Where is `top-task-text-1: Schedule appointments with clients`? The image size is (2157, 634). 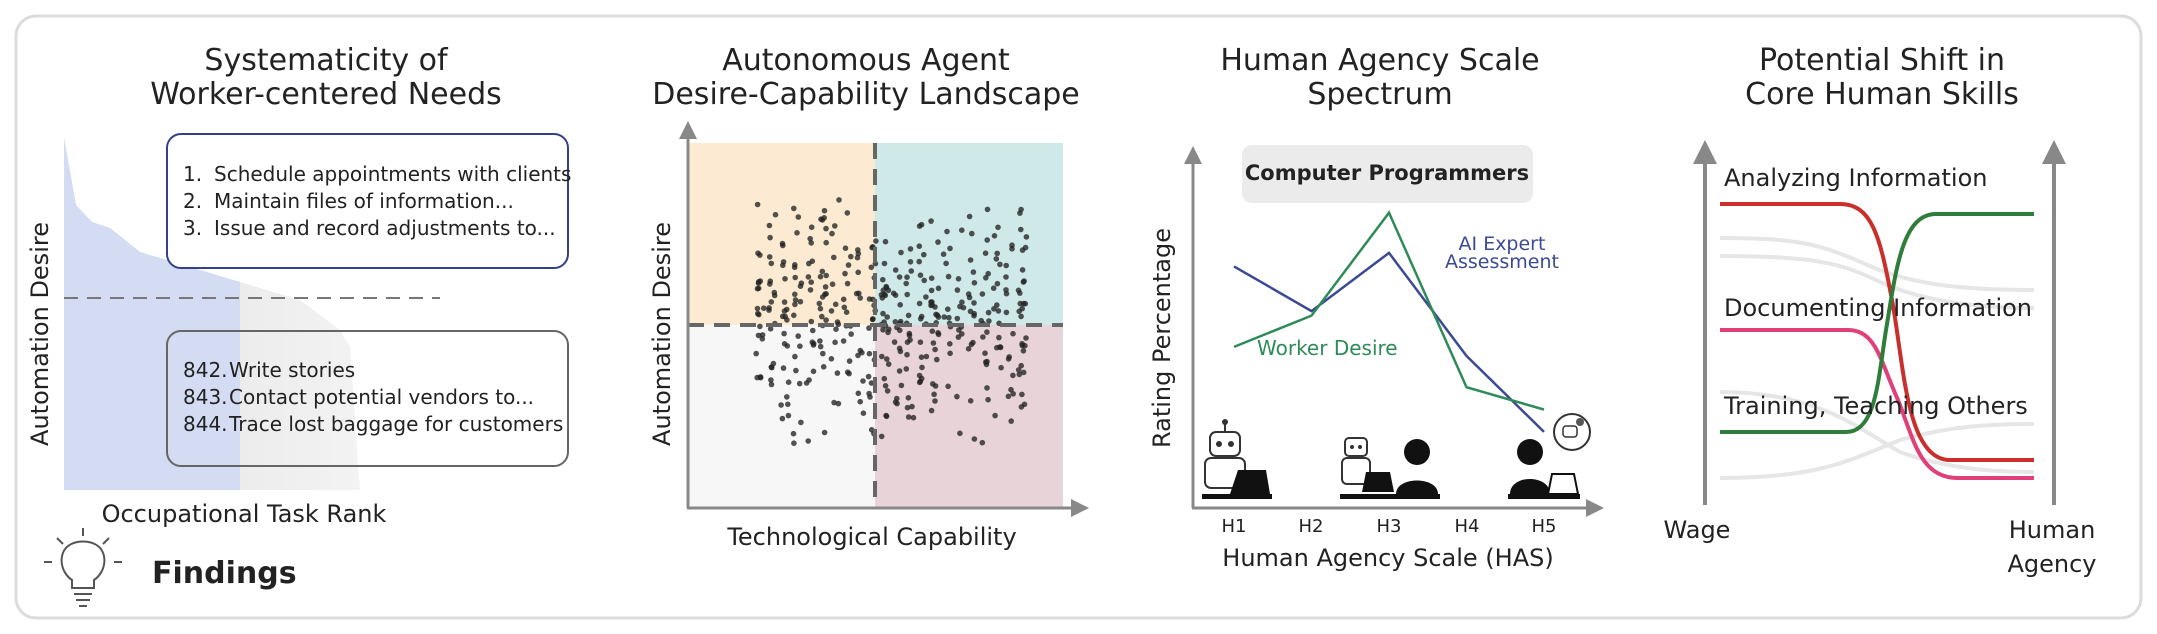
top-task-text-1: Schedule appointments with clients is located at coordinates (392, 174).